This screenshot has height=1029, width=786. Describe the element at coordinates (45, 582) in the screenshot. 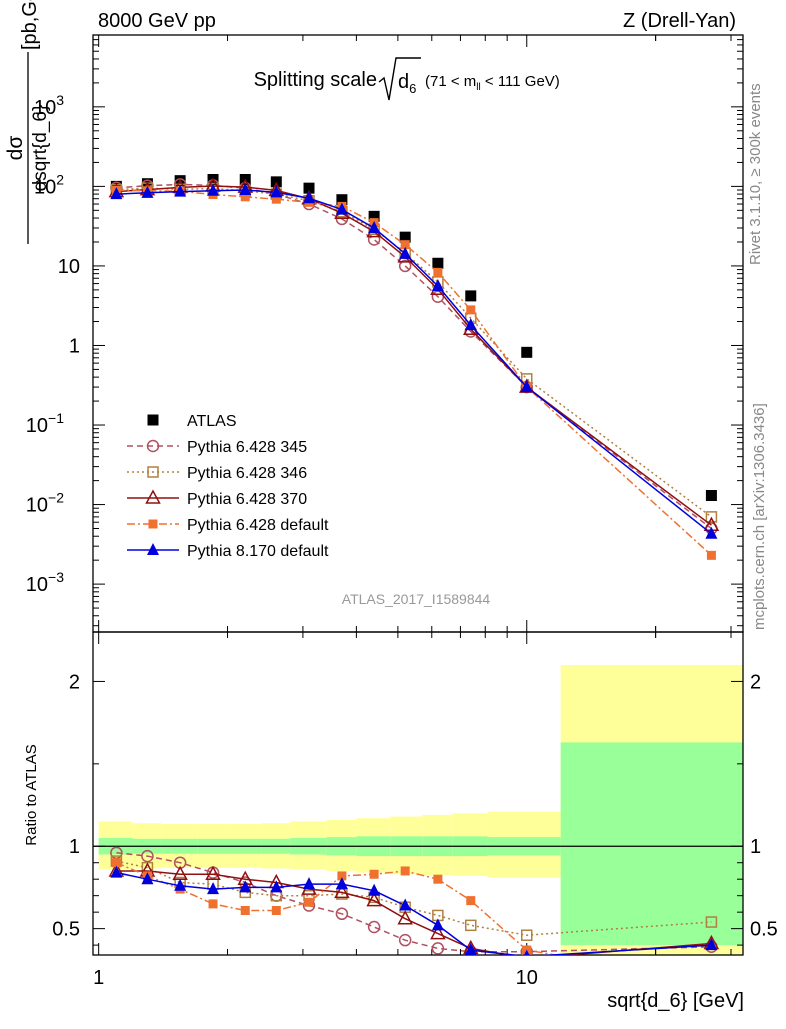

I see `y-tick-label: 10⁻³` at that location.